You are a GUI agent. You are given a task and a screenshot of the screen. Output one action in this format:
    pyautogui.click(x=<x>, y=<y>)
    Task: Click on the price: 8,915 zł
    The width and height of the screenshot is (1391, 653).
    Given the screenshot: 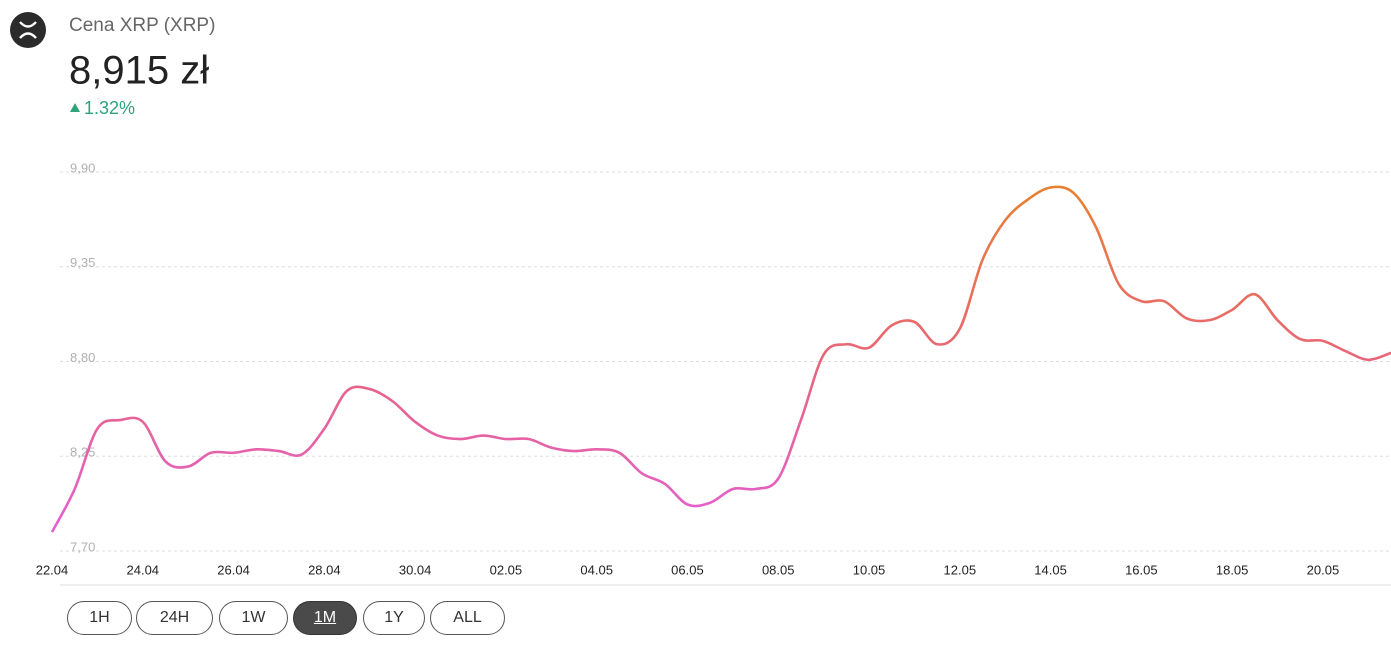 What is the action you would take?
    pyautogui.click(x=139, y=71)
    